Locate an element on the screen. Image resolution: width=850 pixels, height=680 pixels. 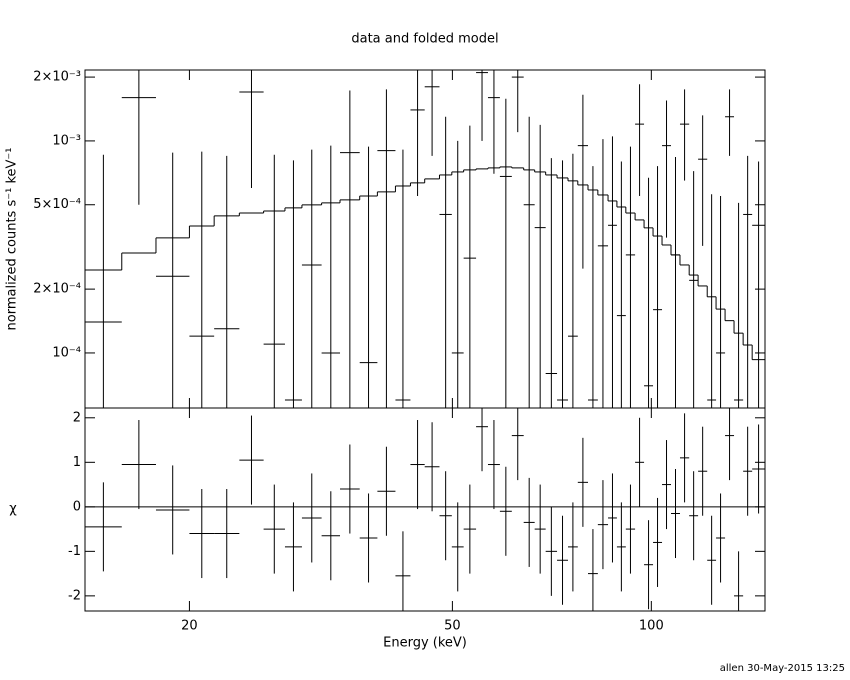
x-tick-label: 50 is located at coordinates (452, 626).